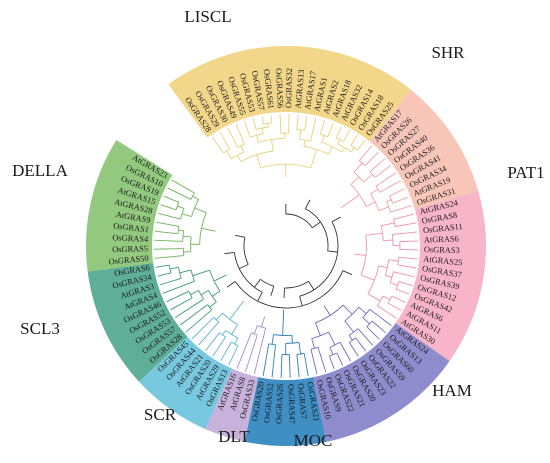 The image size is (550, 463). Describe the element at coordinates (302, 401) in the screenshot. I see `leaf-label: OsGRAS7` at that location.